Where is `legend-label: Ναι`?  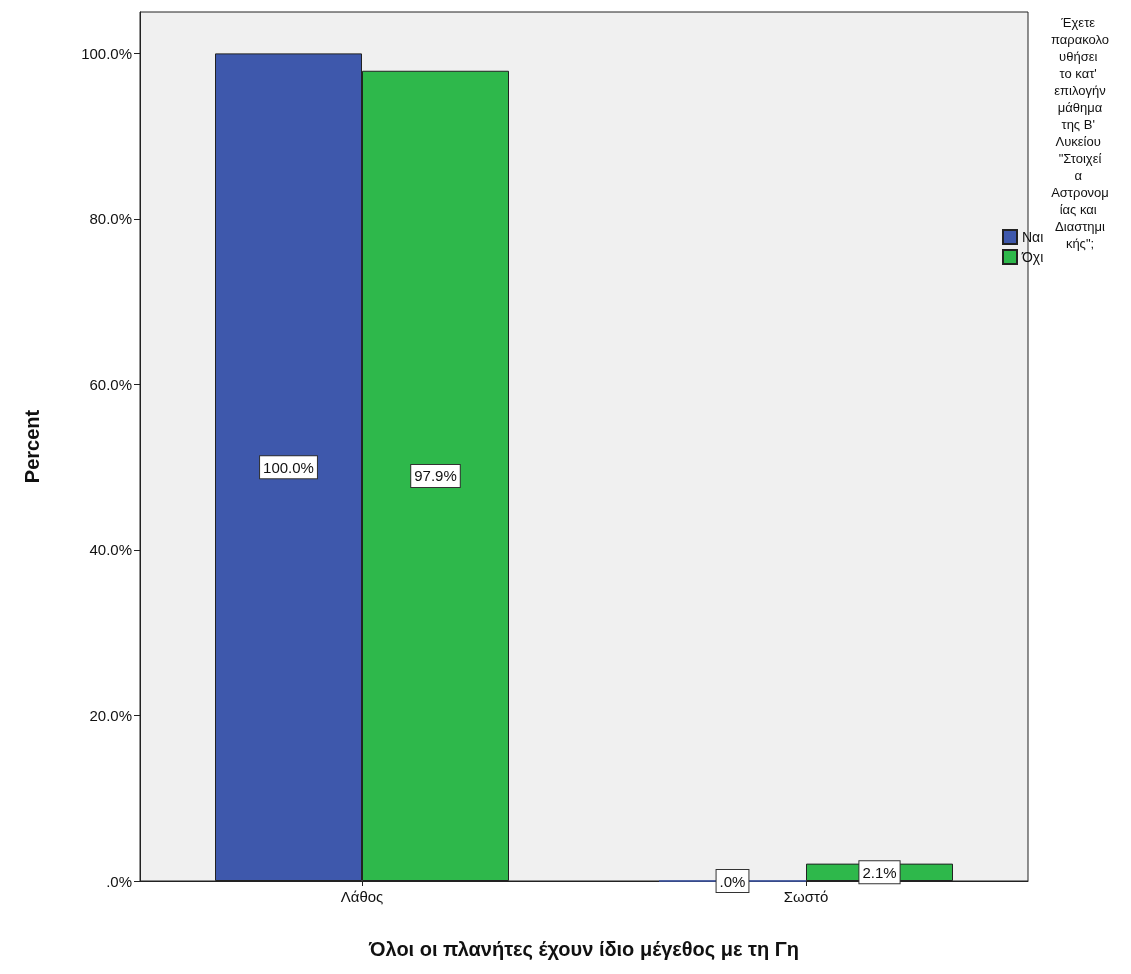 legend-label: Ναι is located at coordinates (1033, 237).